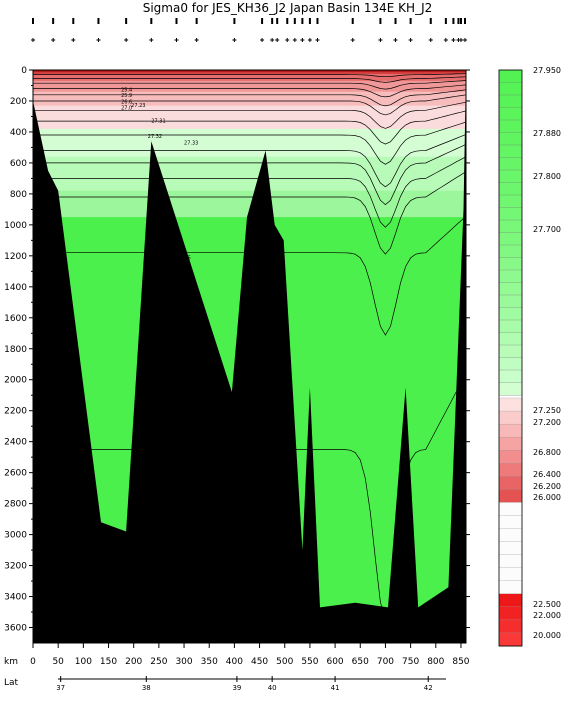  Describe the element at coordinates (18, 164) in the screenshot. I see `y-tick-label: 600` at that location.